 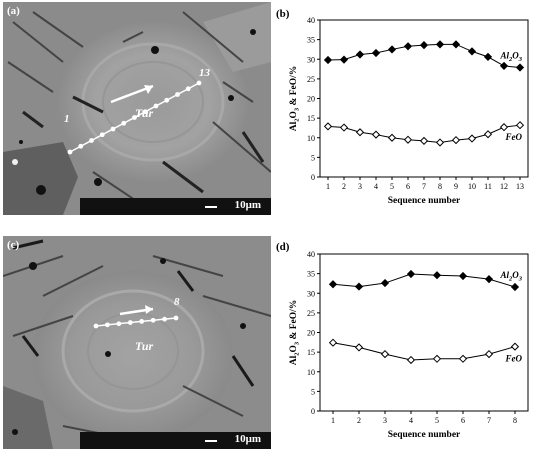 What do you see at coordinates (344, 186) in the screenshot?
I see `x-tick-label: 2` at bounding box center [344, 186].